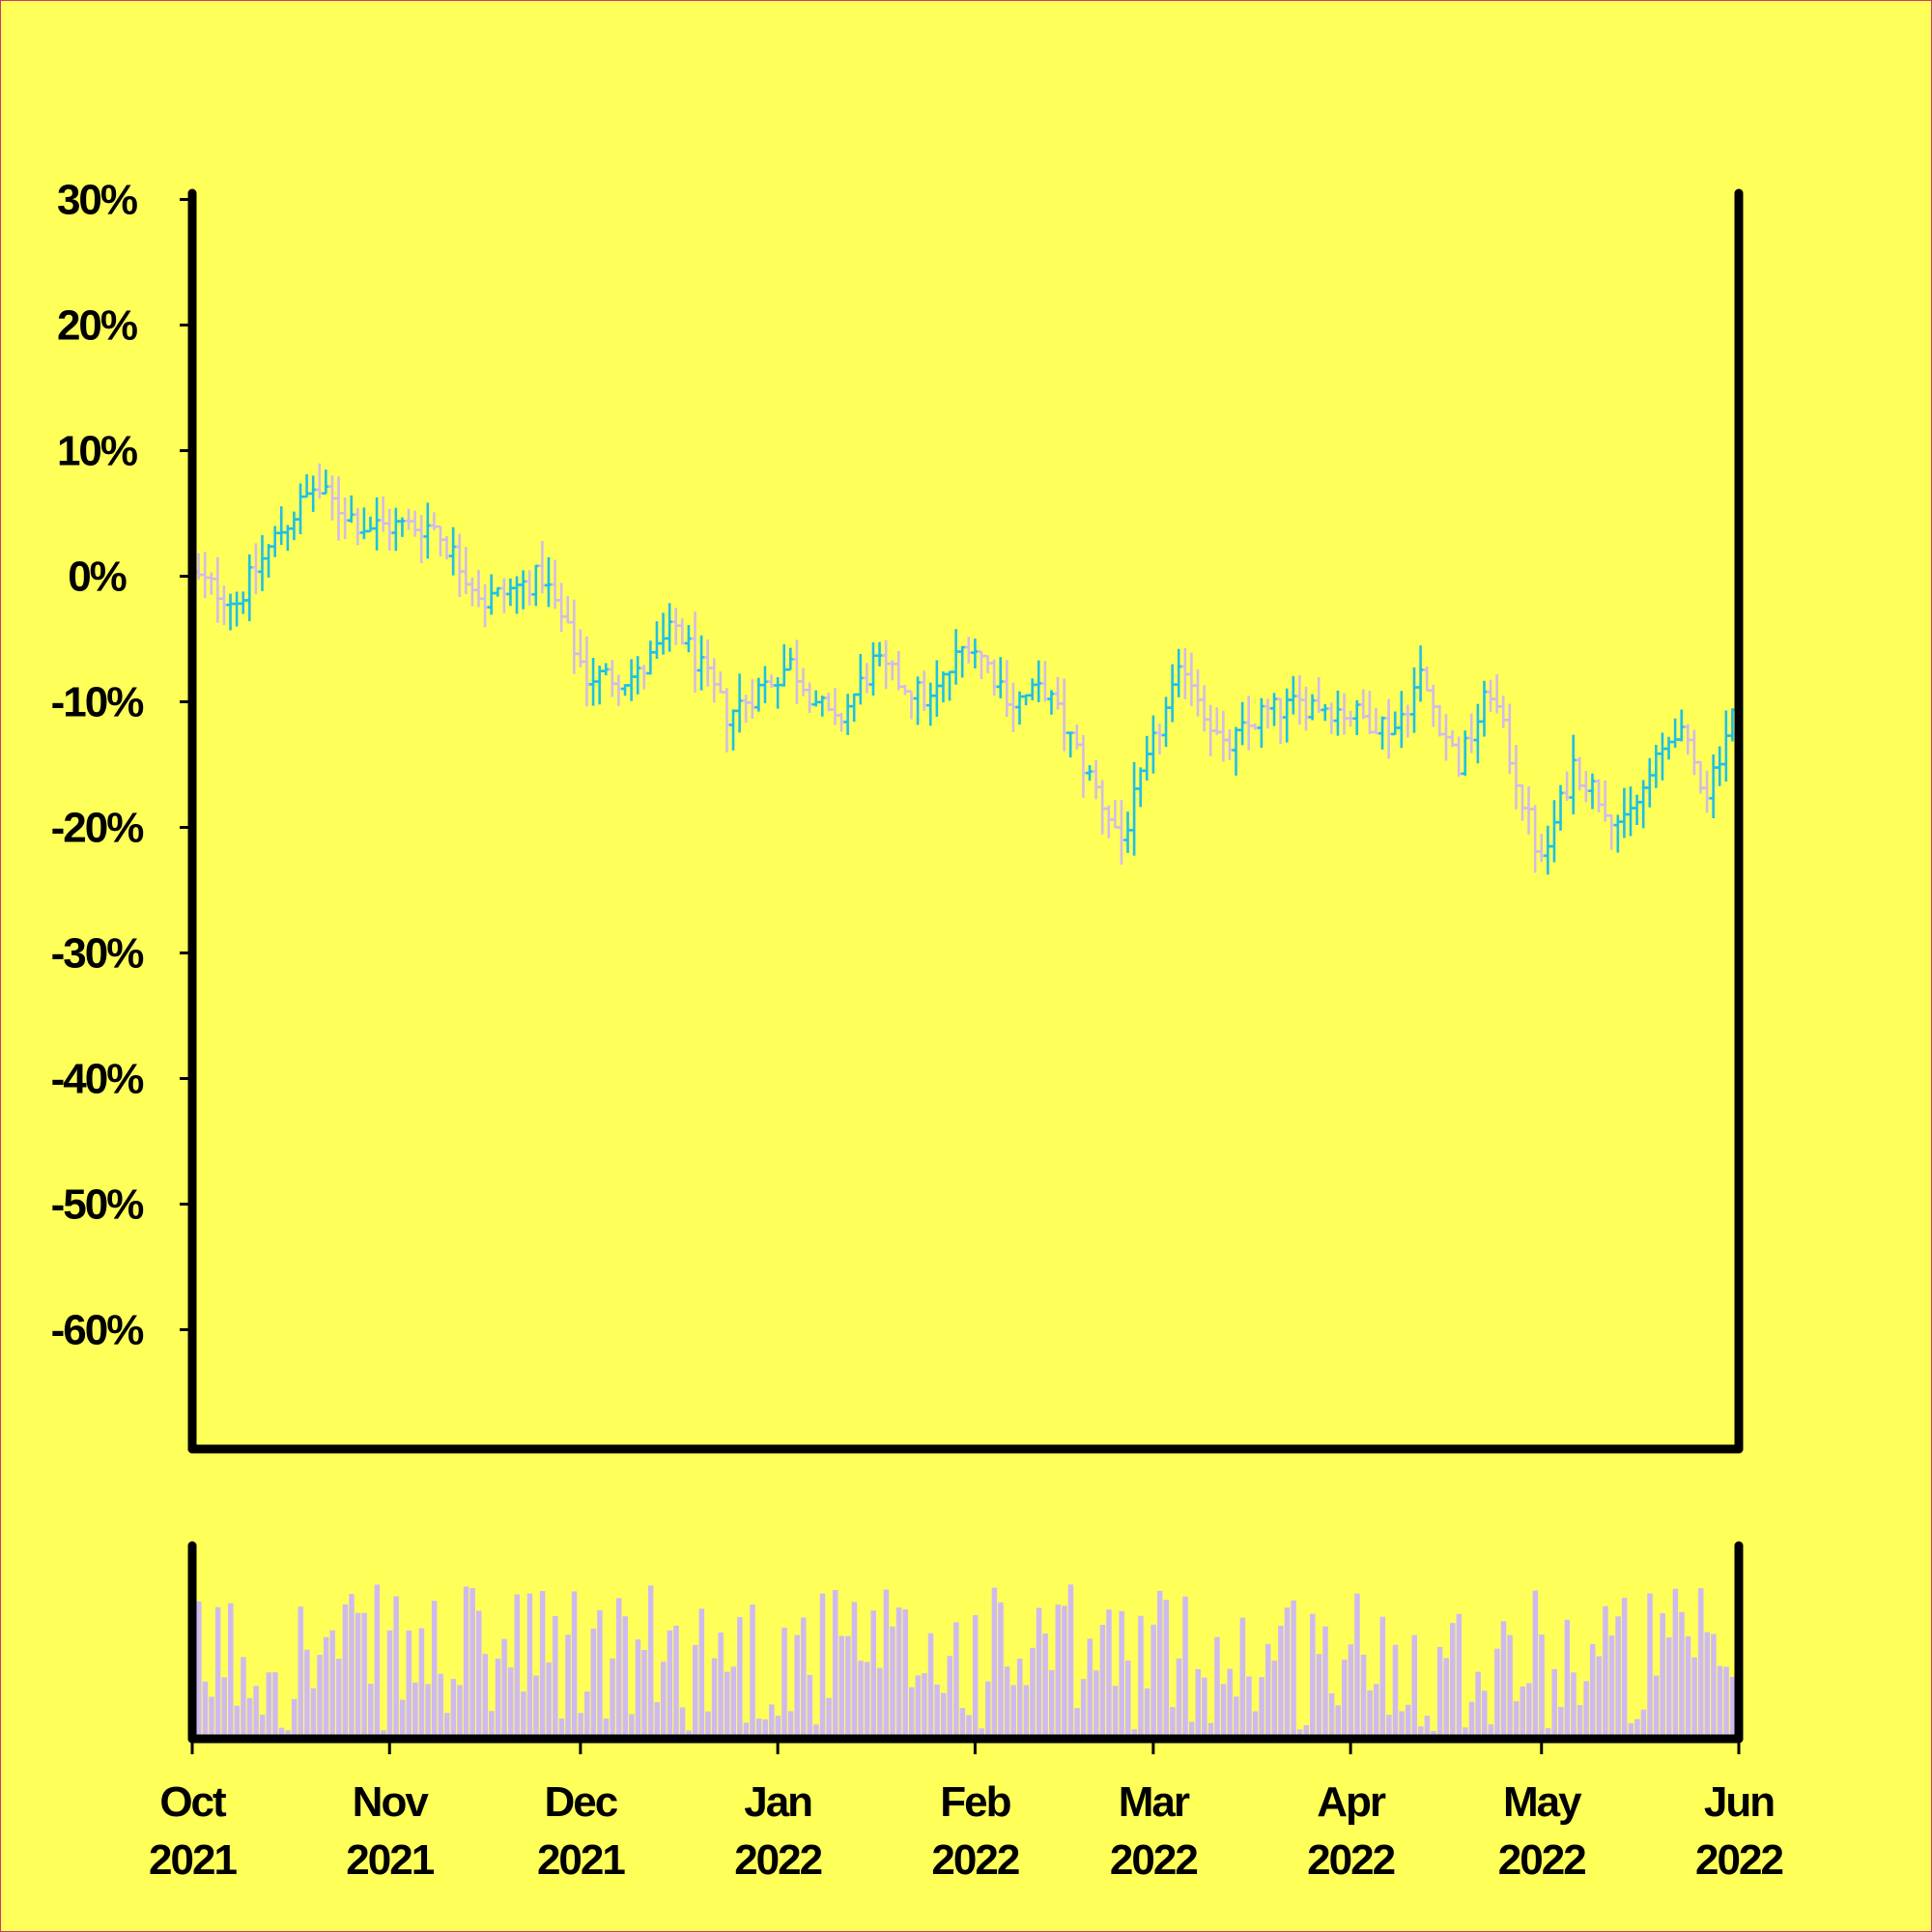 Image resolution: width=1932 pixels, height=1932 pixels. Describe the element at coordinates (97, 326) in the screenshot. I see `y-tick-label: 20%` at that location.